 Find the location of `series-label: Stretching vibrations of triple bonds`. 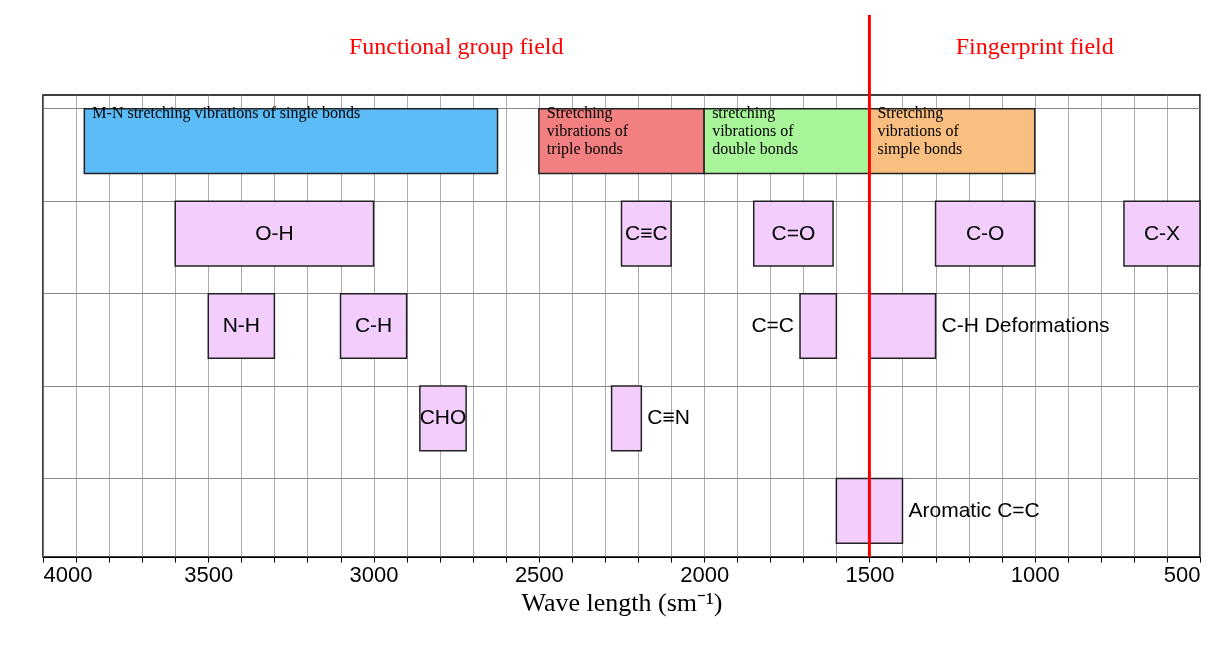

series-label: Stretching vibrations of triple bonds is located at coordinates (587, 131).